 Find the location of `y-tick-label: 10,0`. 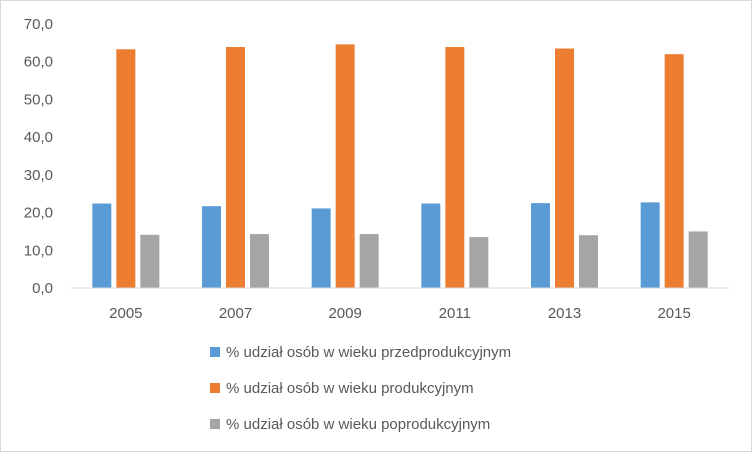

y-tick-label: 10,0 is located at coordinates (38, 250).